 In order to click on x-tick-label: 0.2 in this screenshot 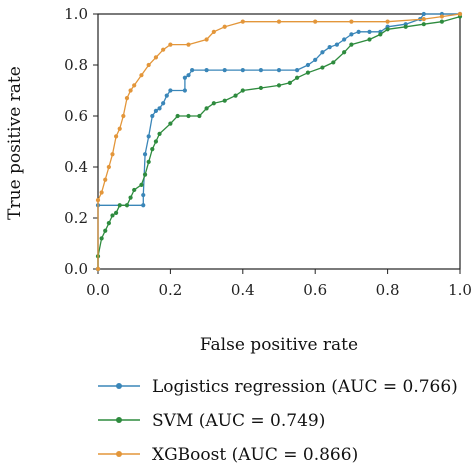, I will do `click(170, 290)`.